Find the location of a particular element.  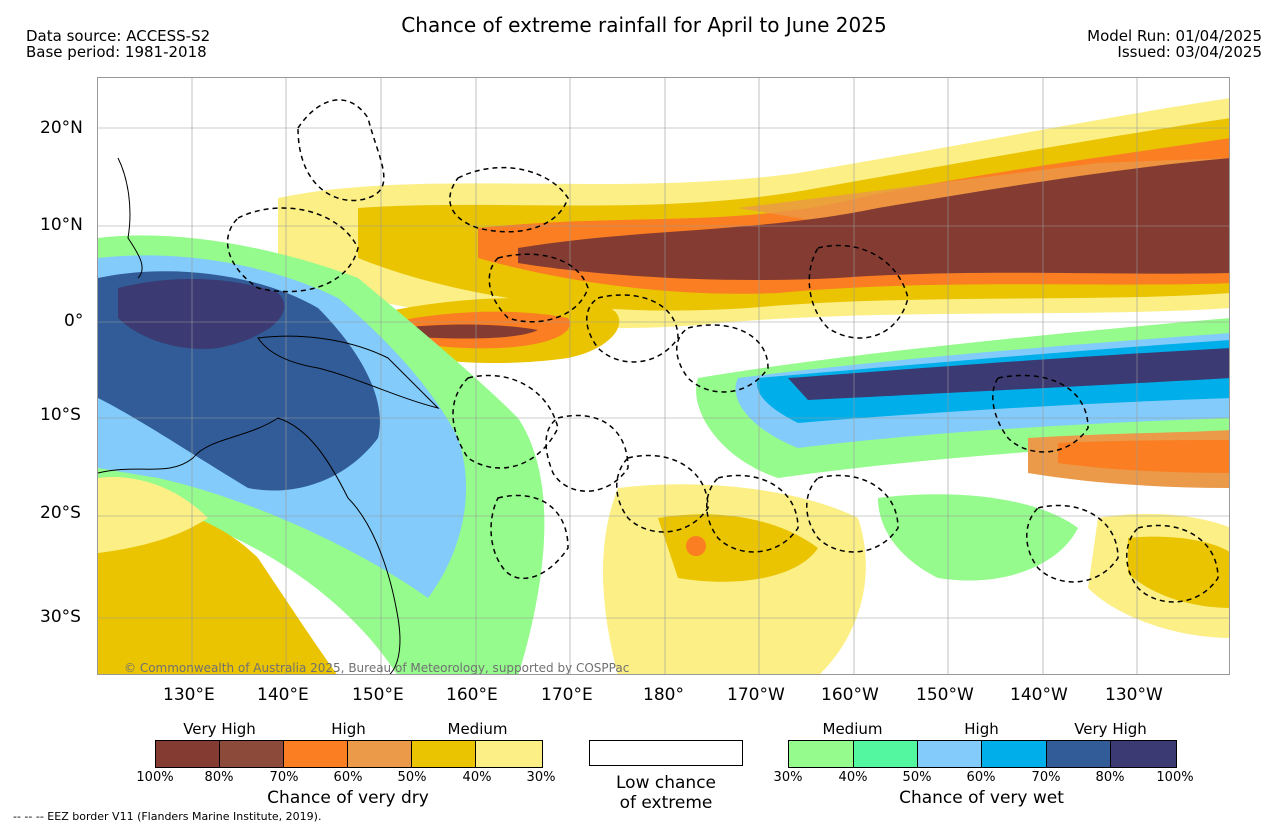

wet-west-very-high is located at coordinates (201, 313).